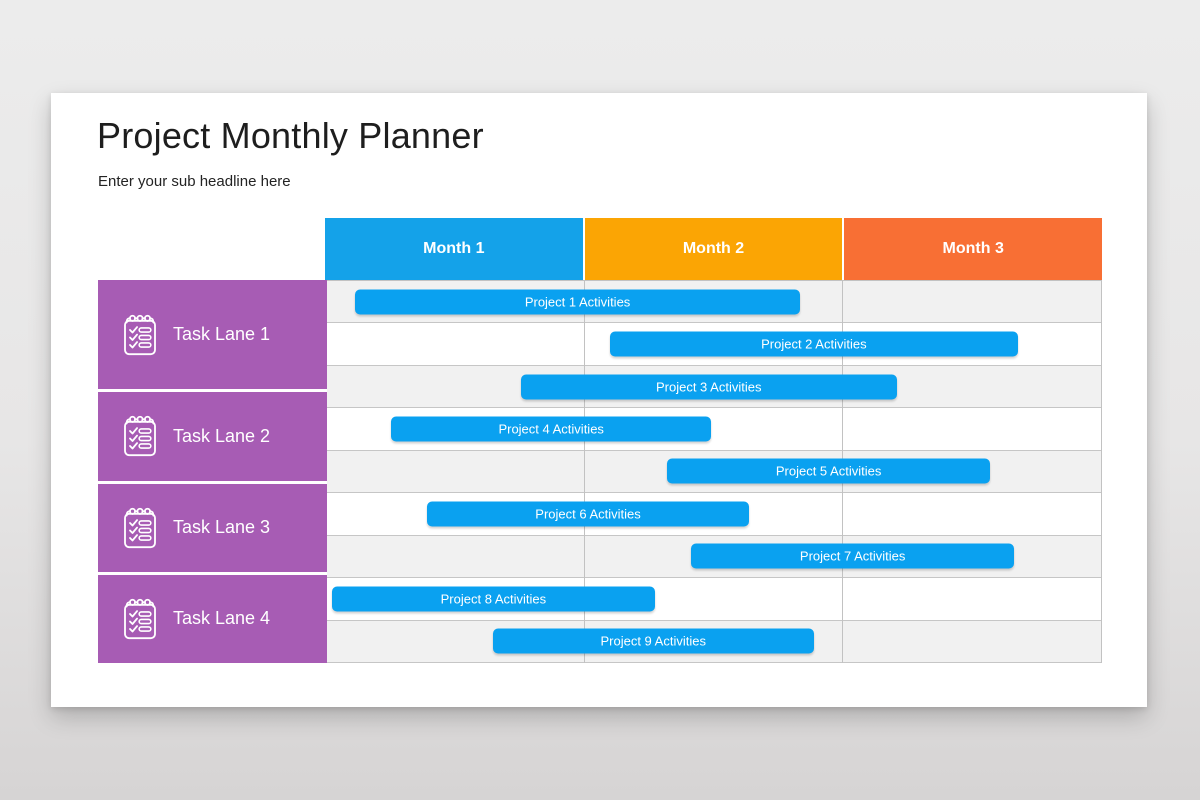 The height and width of the screenshot is (800, 1200). I want to click on planner-row-4: Project 4 Activities, so click(713, 429).